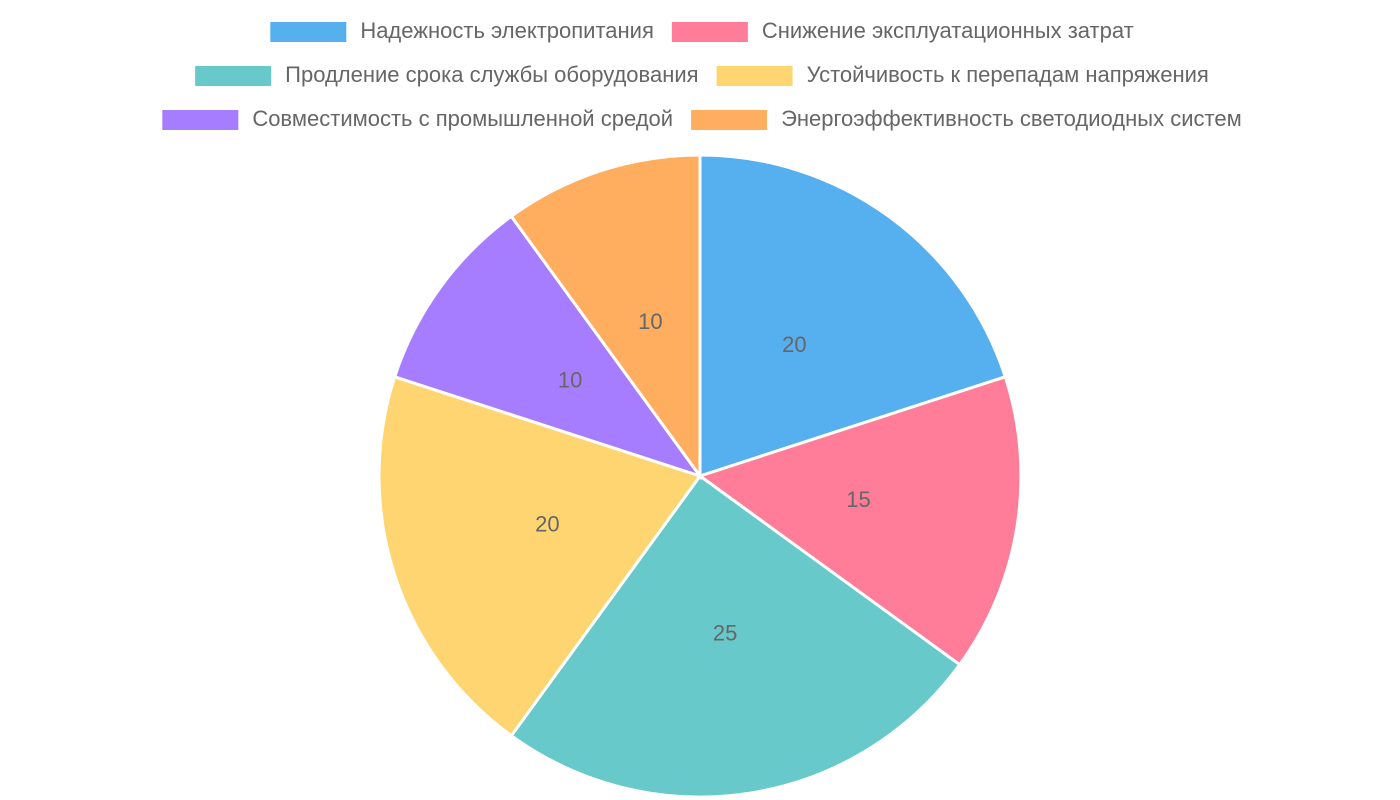 This screenshot has height=800, width=1400. Describe the element at coordinates (948, 30) in the screenshot. I see `legend-label: Снижение эксплуатационных затрат` at that location.